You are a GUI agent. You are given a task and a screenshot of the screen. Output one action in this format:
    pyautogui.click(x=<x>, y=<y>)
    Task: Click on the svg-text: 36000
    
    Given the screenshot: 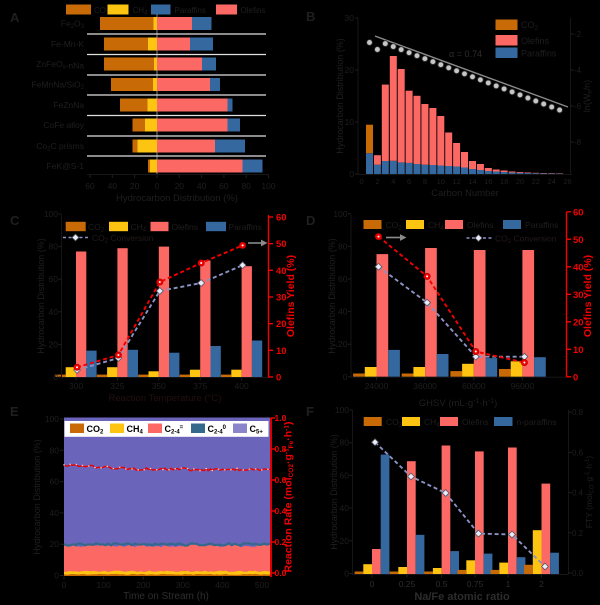 What is the action you would take?
    pyautogui.click(x=425, y=386)
    